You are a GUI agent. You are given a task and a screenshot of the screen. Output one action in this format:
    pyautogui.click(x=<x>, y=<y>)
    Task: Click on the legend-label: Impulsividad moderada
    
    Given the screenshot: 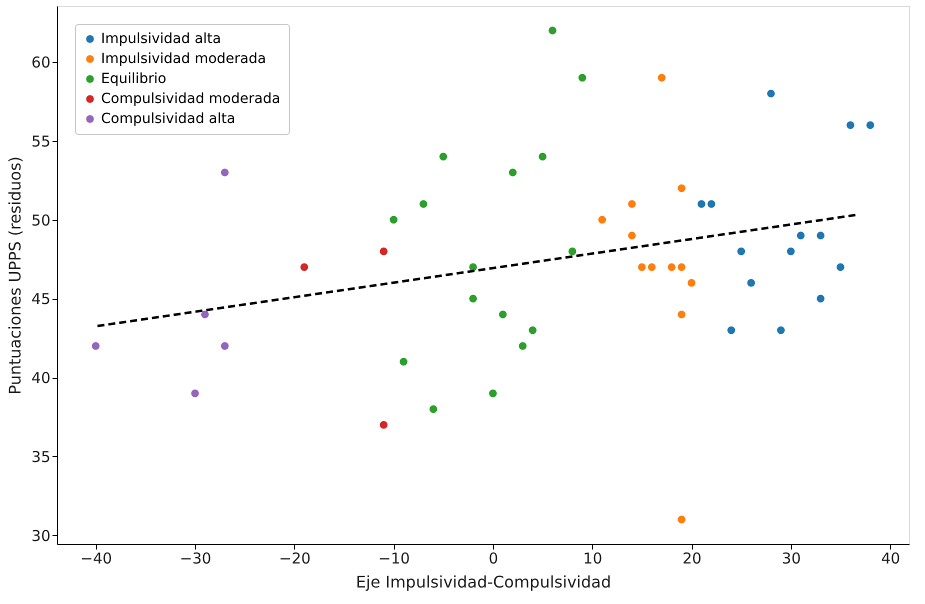 What is the action you would take?
    pyautogui.click(x=183, y=59)
    